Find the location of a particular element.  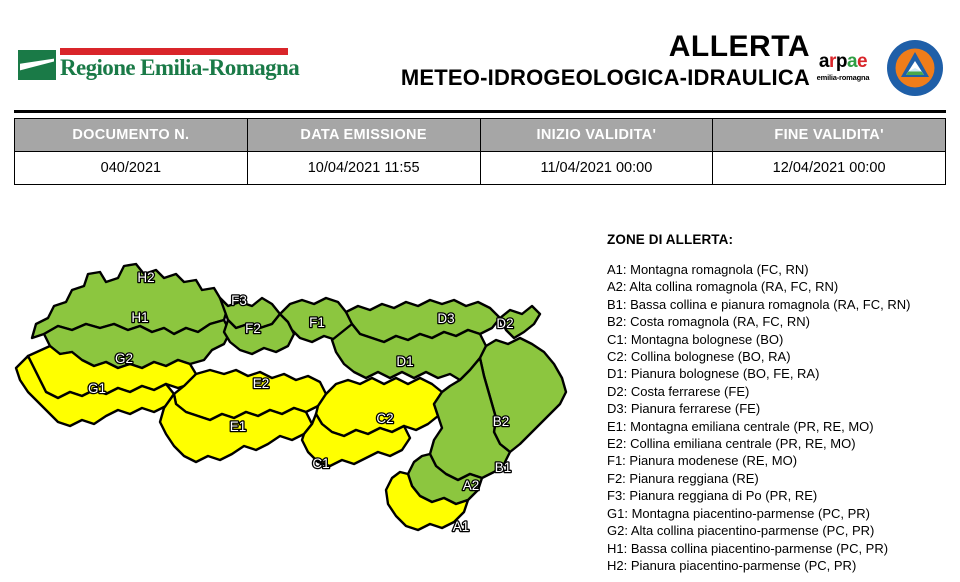

map-zone-label-e2: E2 is located at coordinates (261, 383).